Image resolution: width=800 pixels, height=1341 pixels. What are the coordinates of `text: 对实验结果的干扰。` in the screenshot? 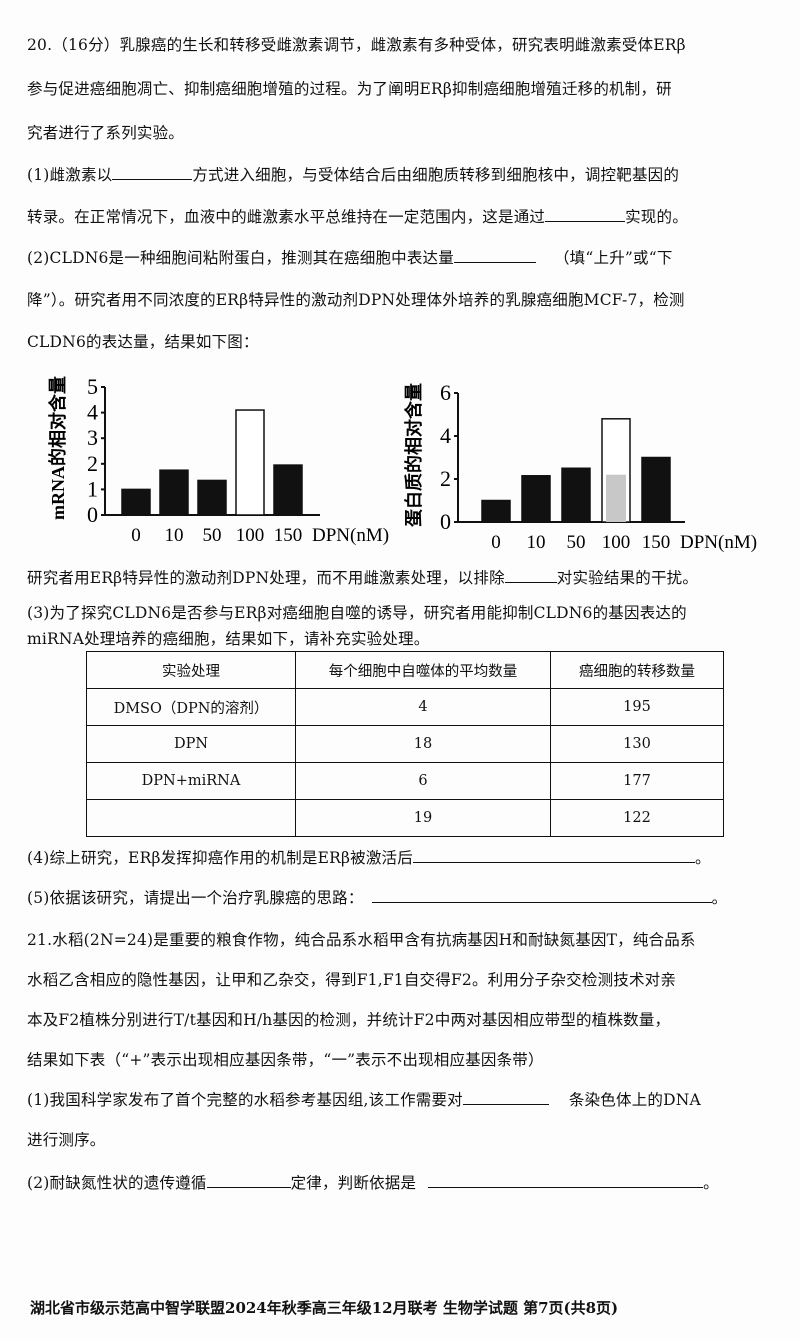 It's located at (627, 578).